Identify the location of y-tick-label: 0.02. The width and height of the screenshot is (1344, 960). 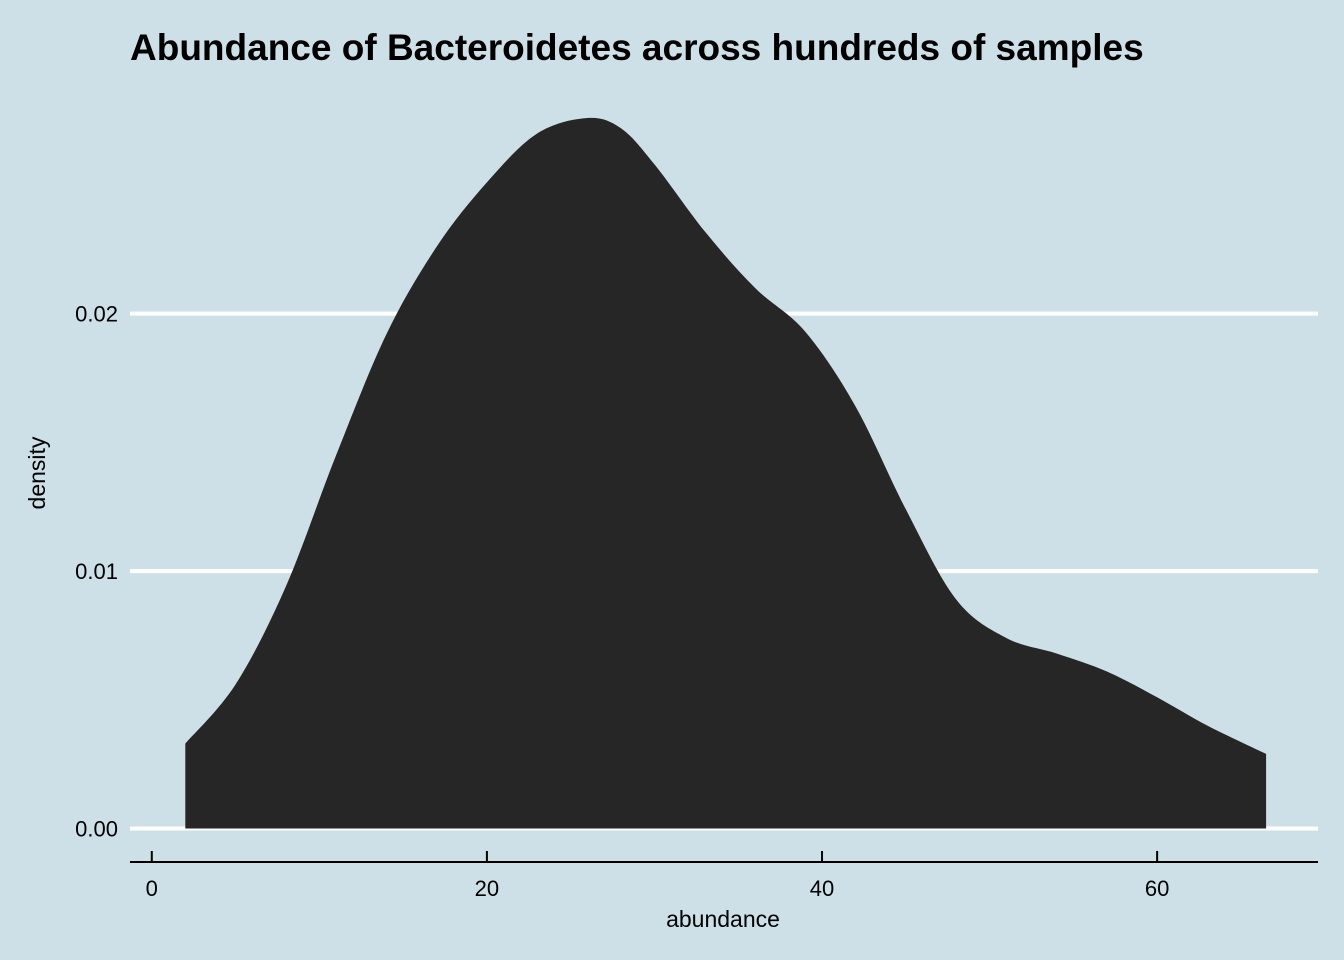
(96, 314).